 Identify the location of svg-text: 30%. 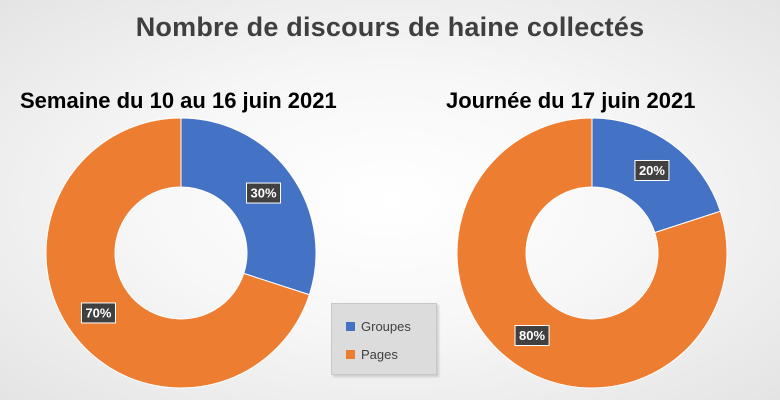
(264, 193).